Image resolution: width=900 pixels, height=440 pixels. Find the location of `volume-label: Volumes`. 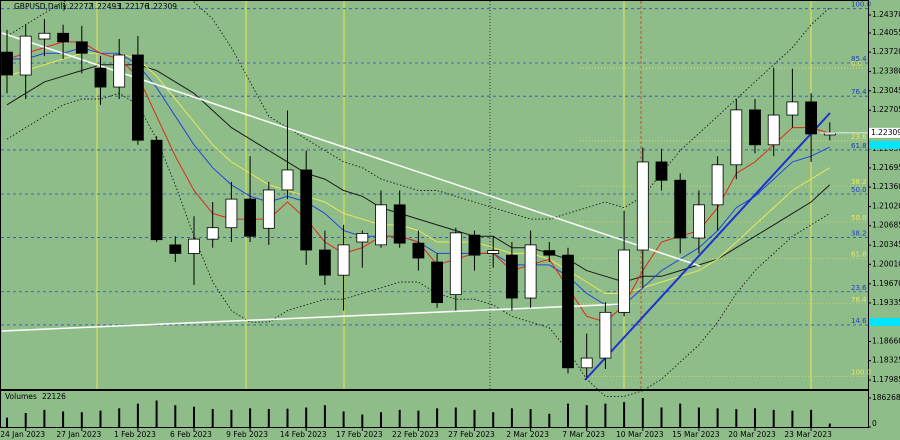

volume-label: Volumes is located at coordinates (21, 396).